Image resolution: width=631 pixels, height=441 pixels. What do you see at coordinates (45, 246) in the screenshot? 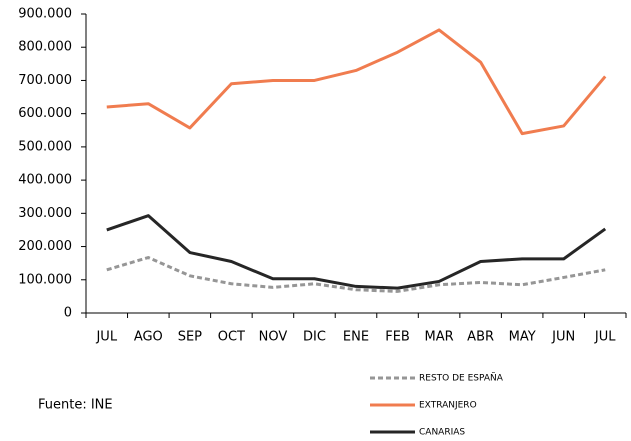
I see `y-tick-label: 200.000` at bounding box center [45, 246].